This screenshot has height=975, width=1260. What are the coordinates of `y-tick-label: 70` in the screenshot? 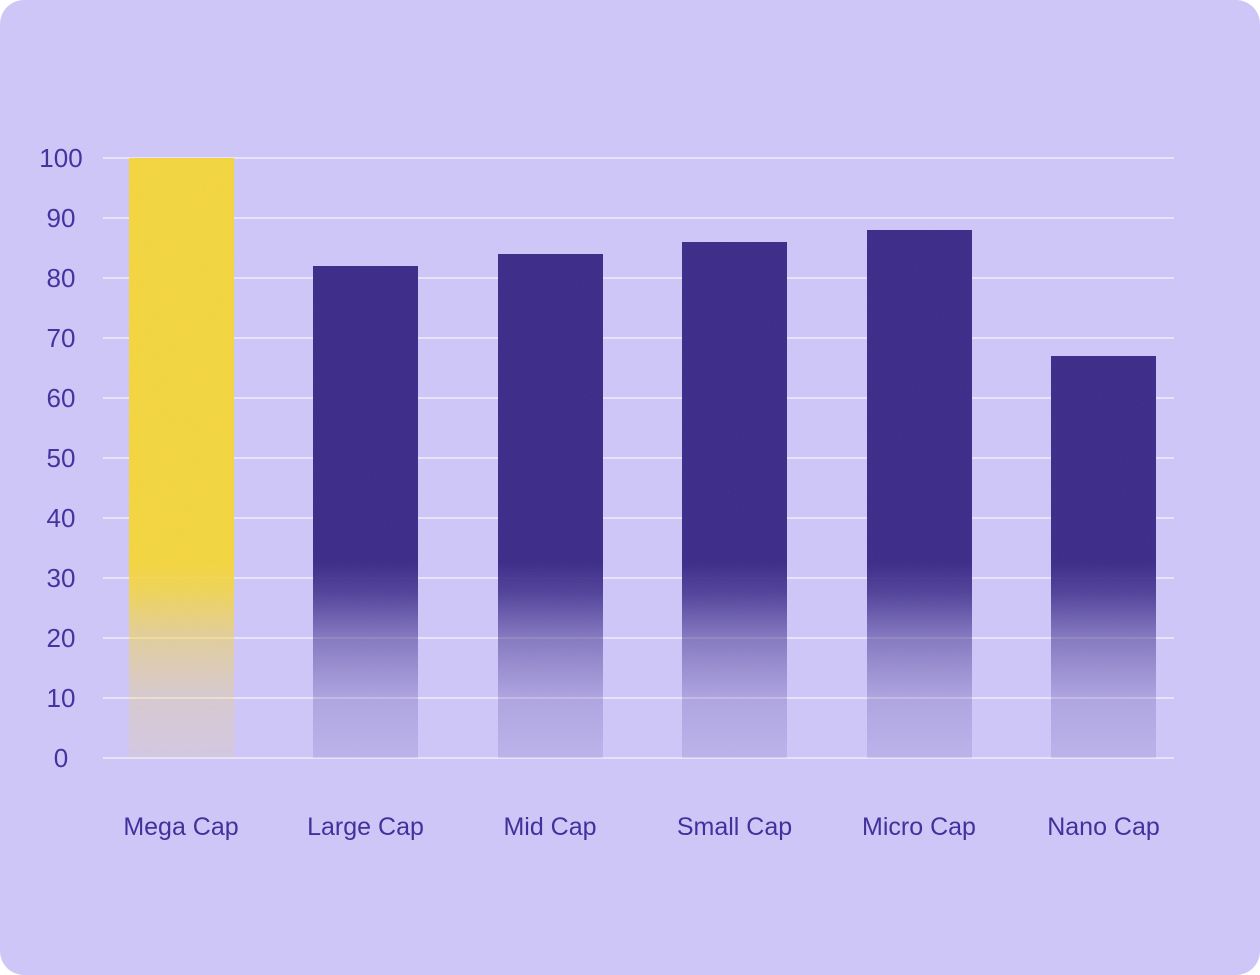 It's located at (61, 338).